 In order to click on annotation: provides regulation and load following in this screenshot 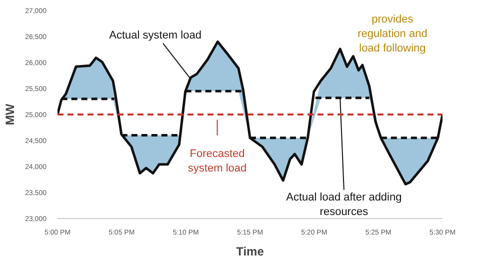, I will do `click(393, 34)`.